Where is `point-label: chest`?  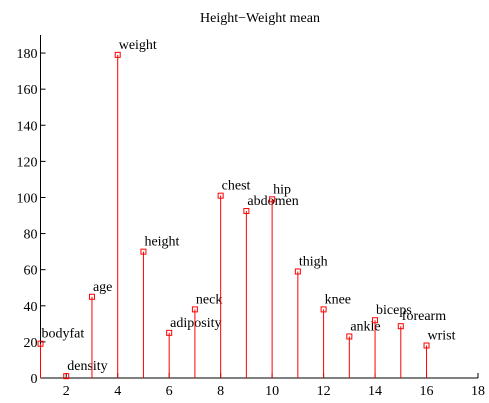 point-label: chest is located at coordinates (236, 186).